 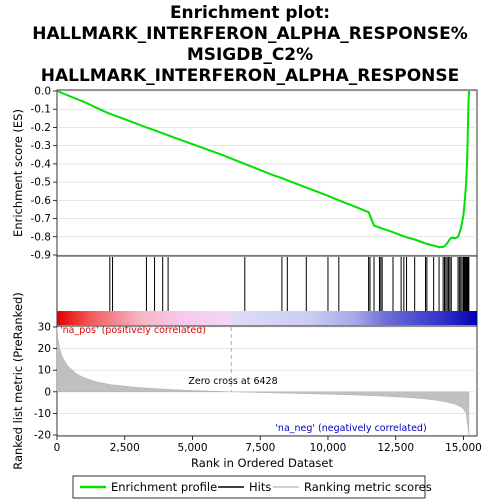 What do you see at coordinates (57, 448) in the screenshot?
I see `x-tick-label: 0` at bounding box center [57, 448].